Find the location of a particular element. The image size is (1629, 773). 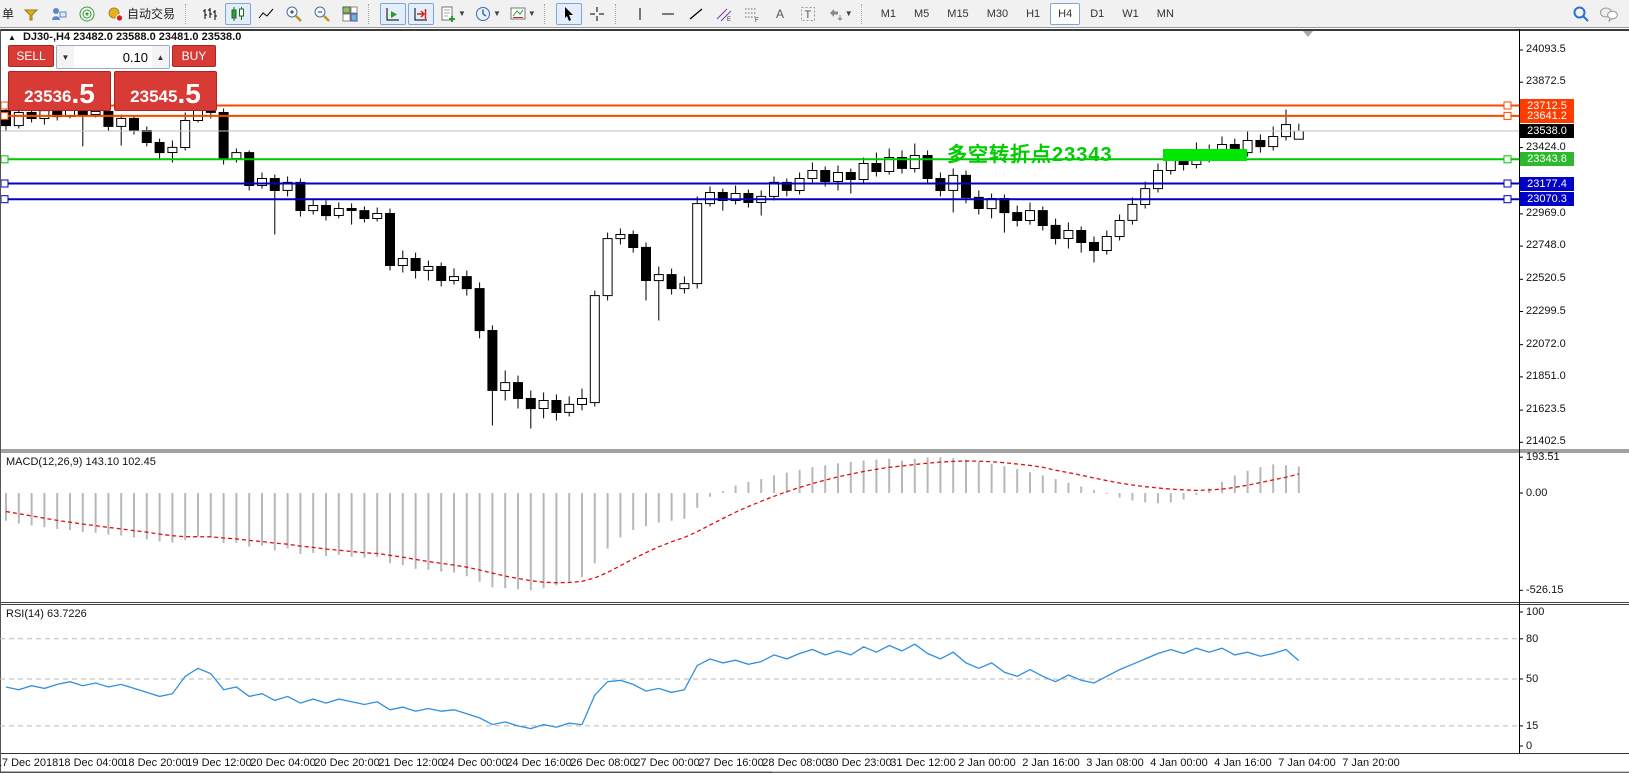

macd-signal-line is located at coordinates (652, 522).